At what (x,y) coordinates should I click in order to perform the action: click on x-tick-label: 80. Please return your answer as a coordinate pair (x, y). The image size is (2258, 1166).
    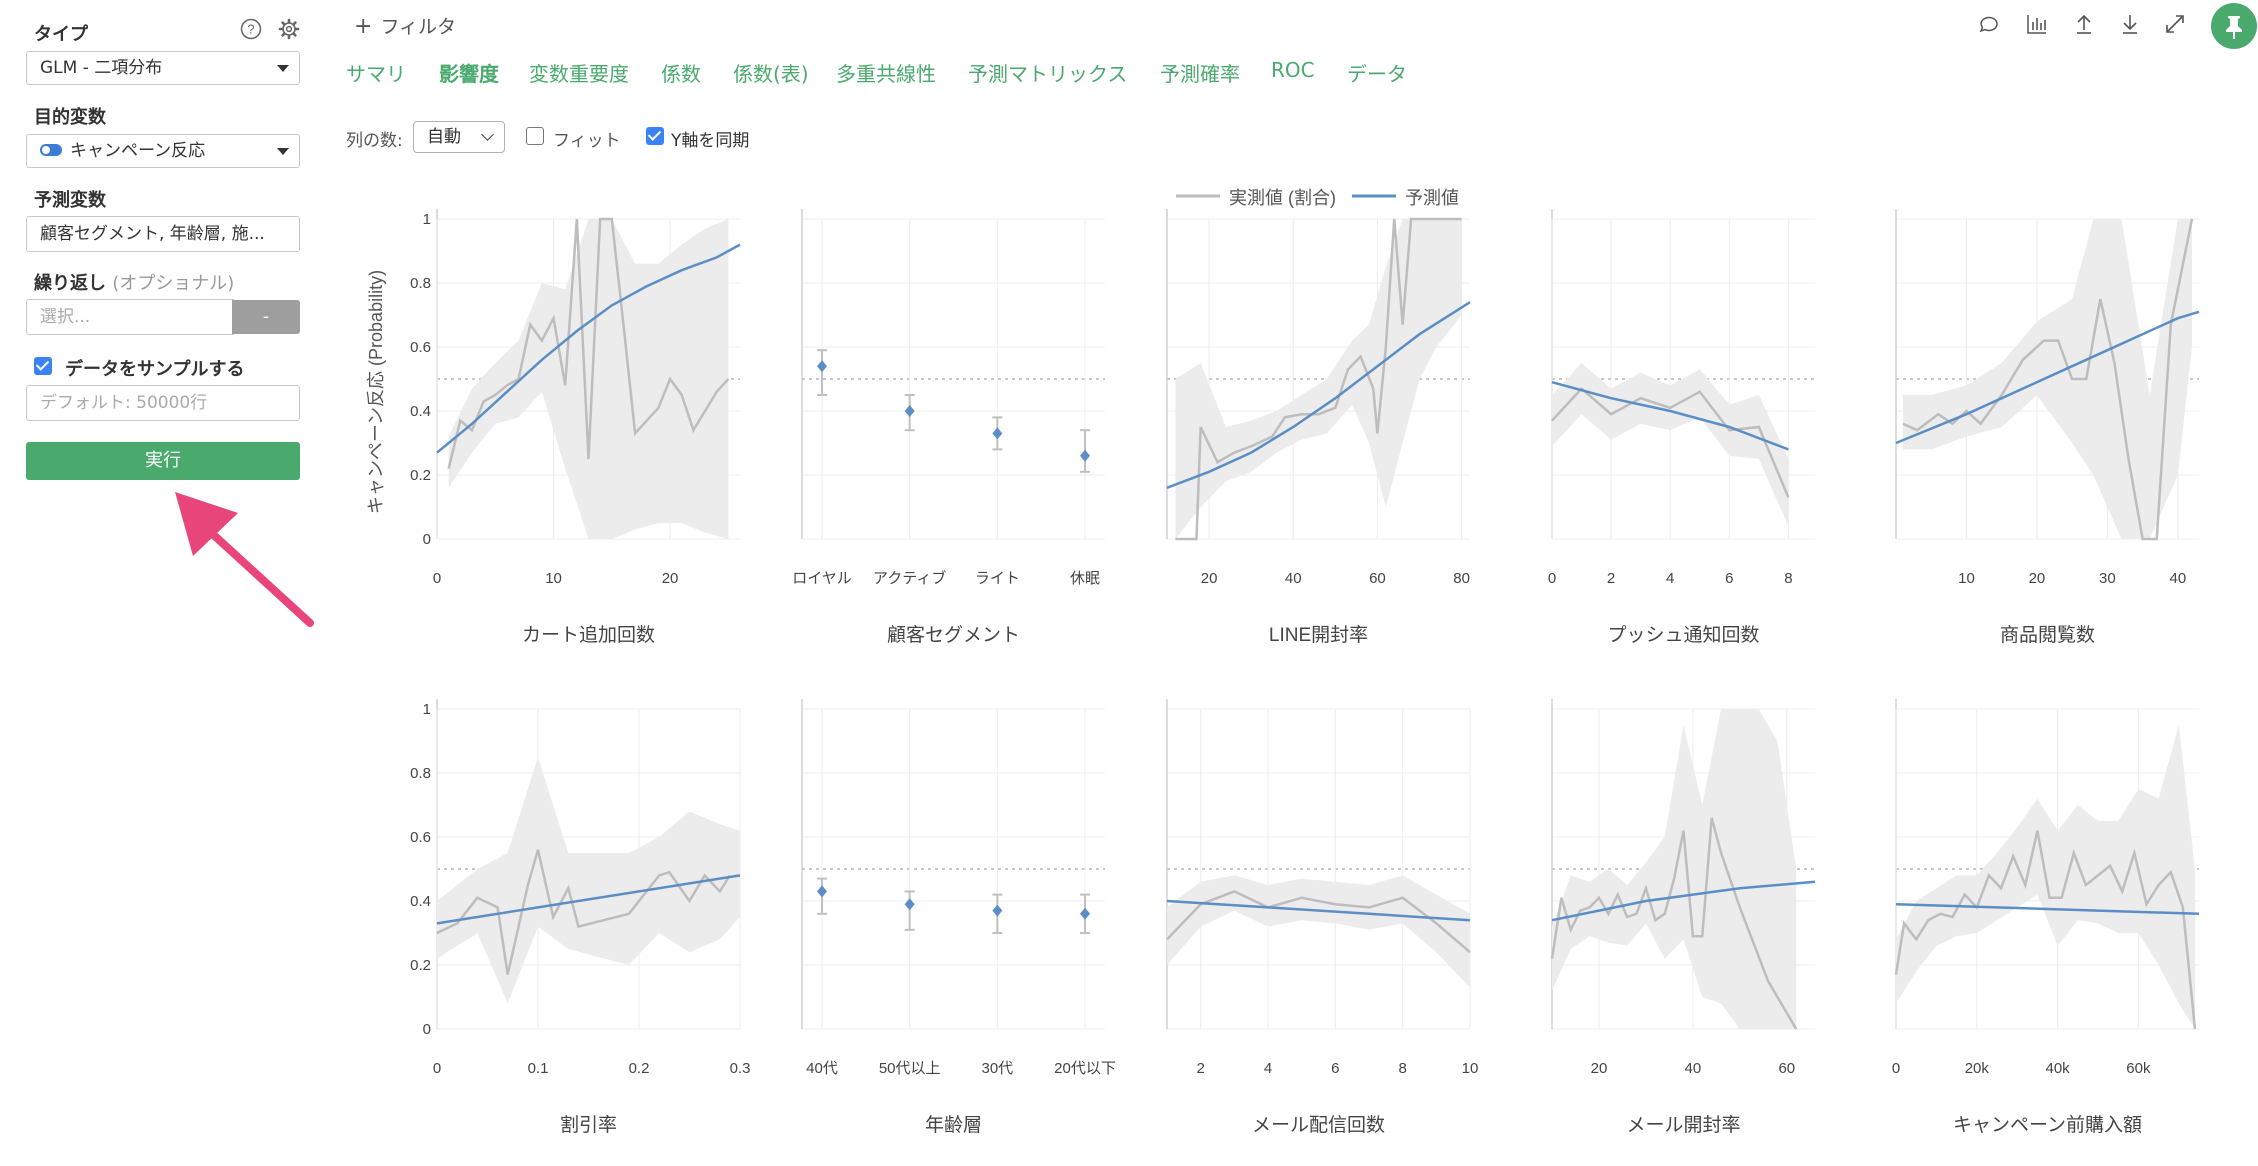
    Looking at the image, I should click on (1461, 578).